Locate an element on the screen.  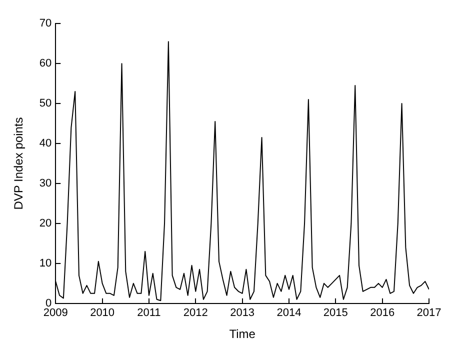
x-tick-label: 2011 is located at coordinates (149, 313).